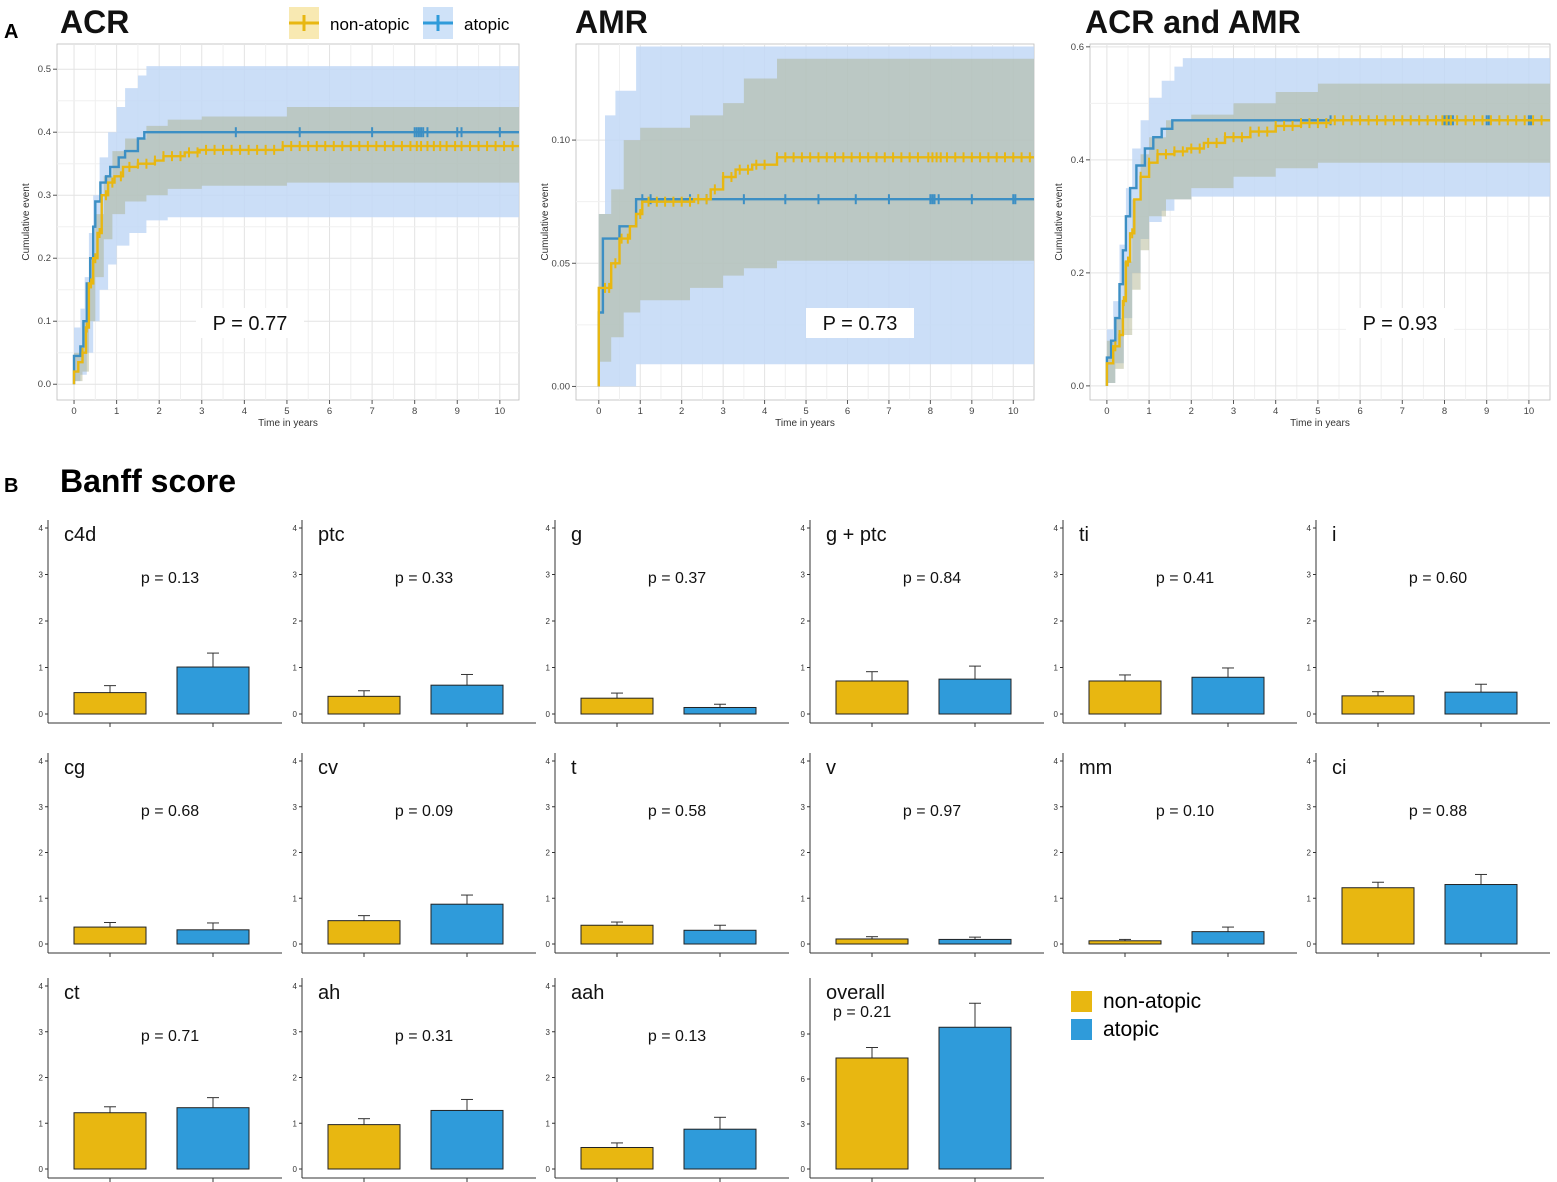 This screenshot has height=1182, width=1557. I want to click on pvalue-label: p = 0.88, so click(1438, 811).